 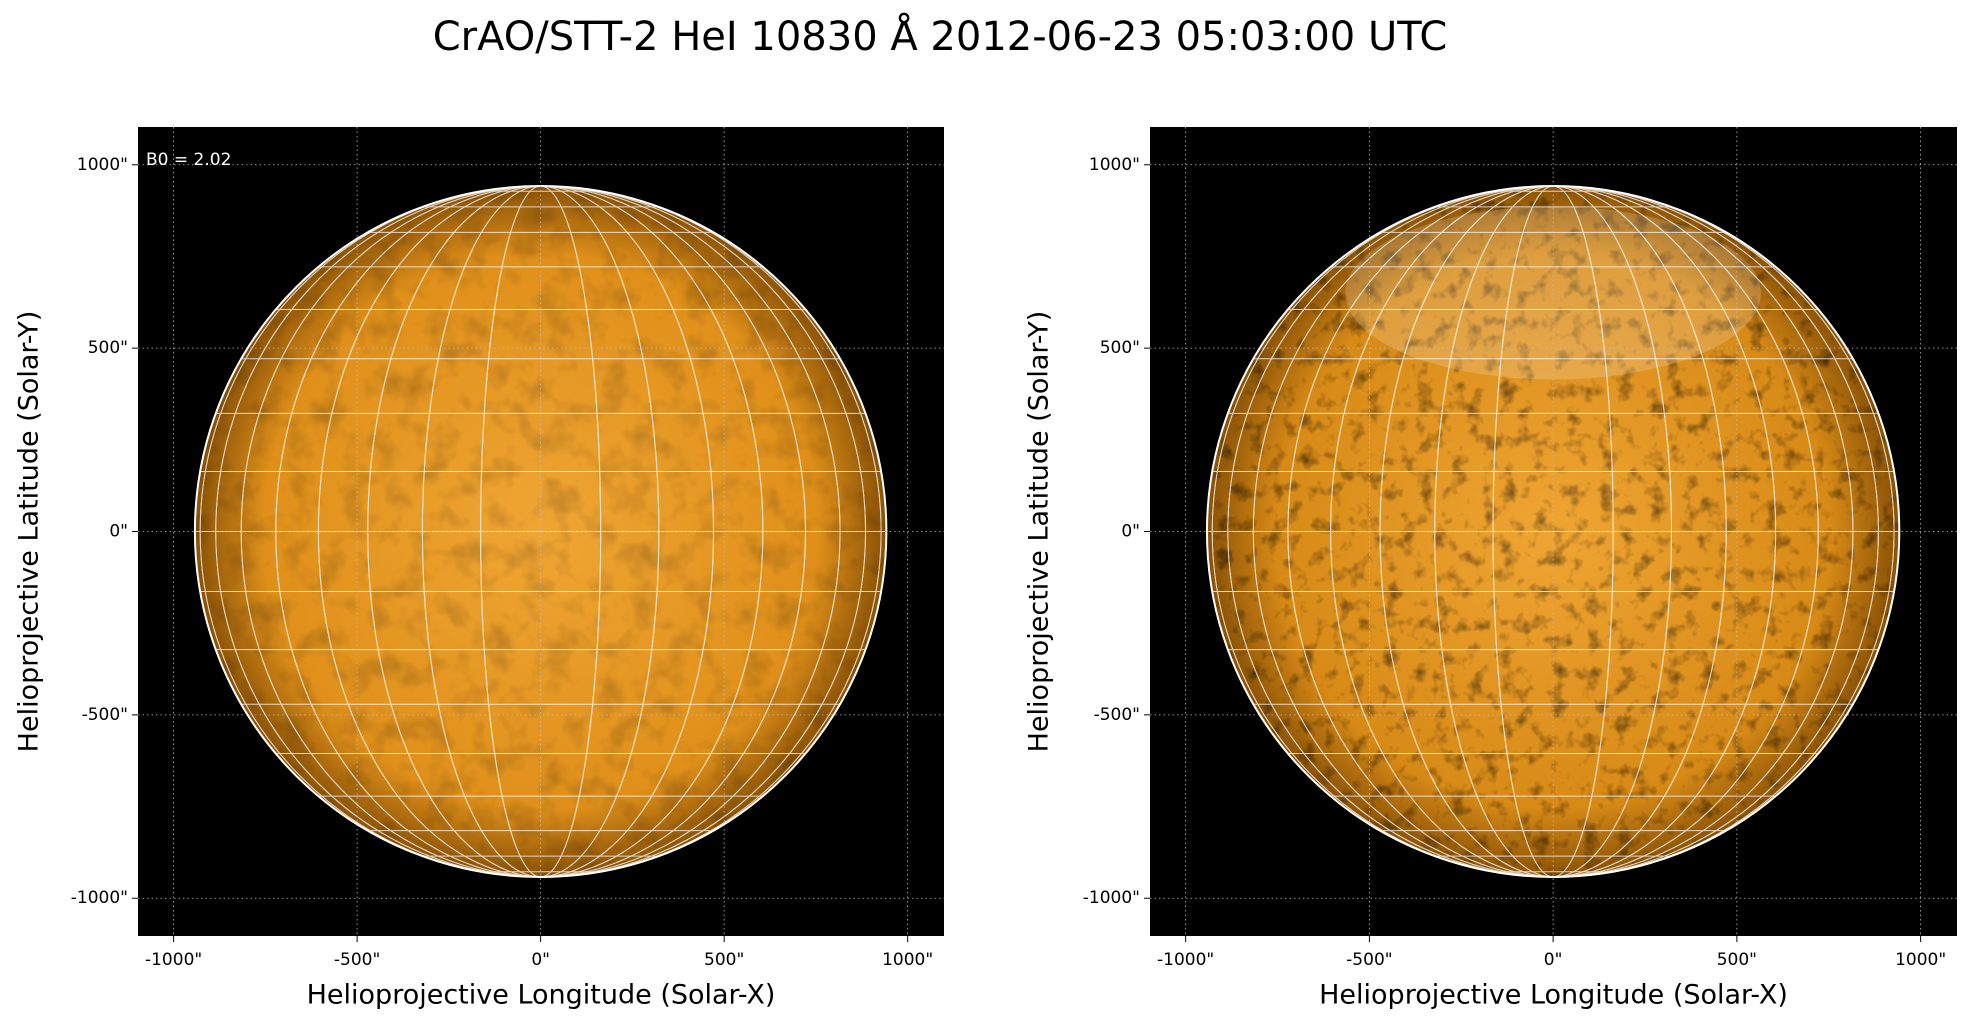 What do you see at coordinates (1553, 293) in the screenshot?
I see `bright-polar-region` at bounding box center [1553, 293].